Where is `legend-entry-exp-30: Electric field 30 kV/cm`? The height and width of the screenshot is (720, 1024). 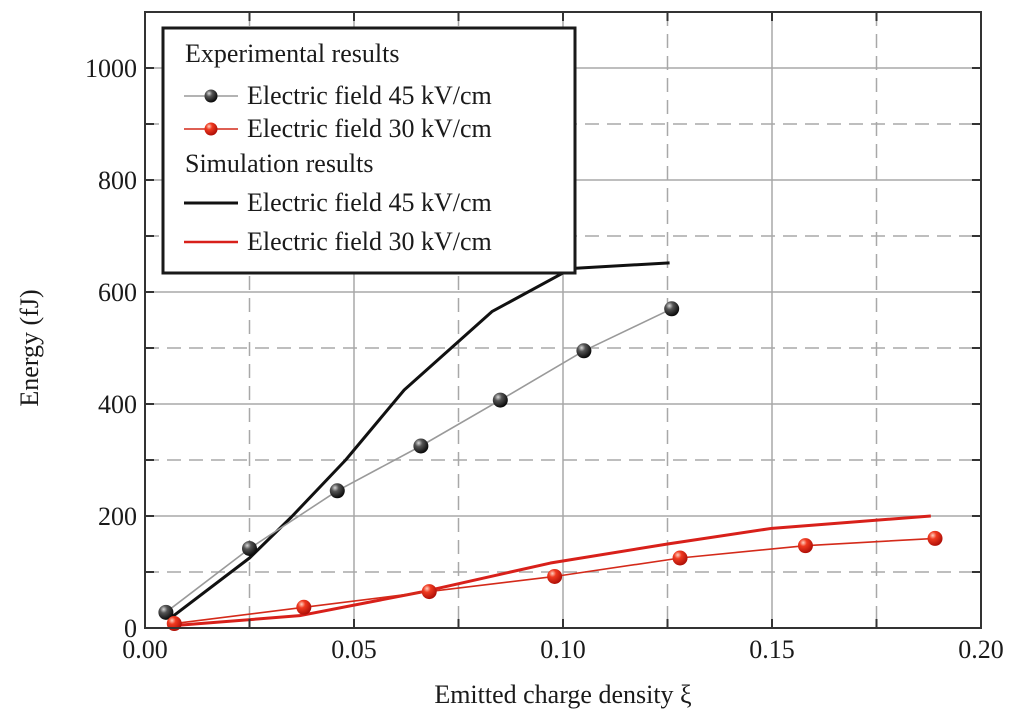
legend-entry-exp-30: Electric field 30 kV/cm is located at coordinates (338, 128).